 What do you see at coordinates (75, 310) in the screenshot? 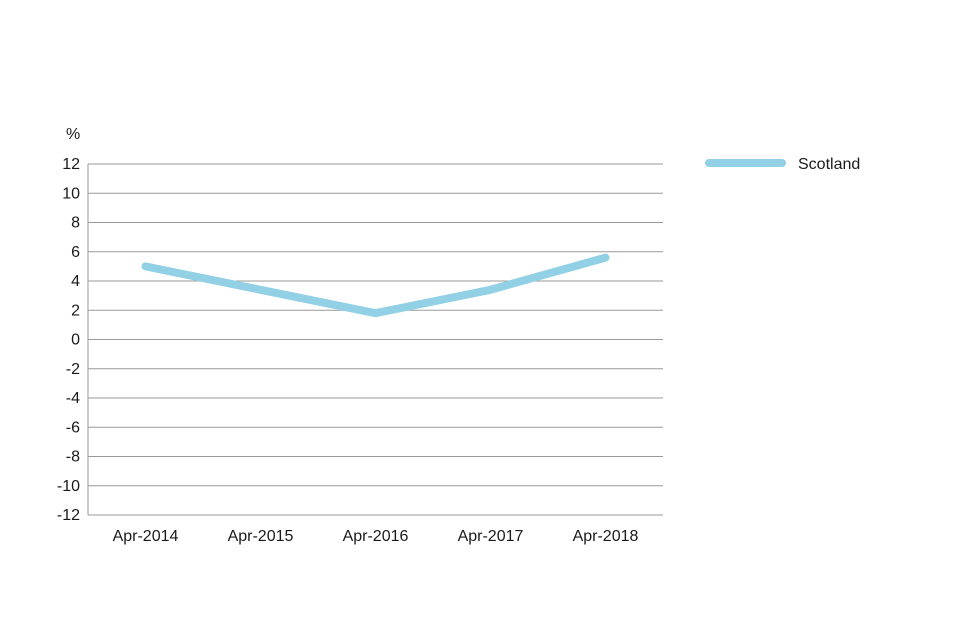
I see `y-tick-label-5: 2` at bounding box center [75, 310].